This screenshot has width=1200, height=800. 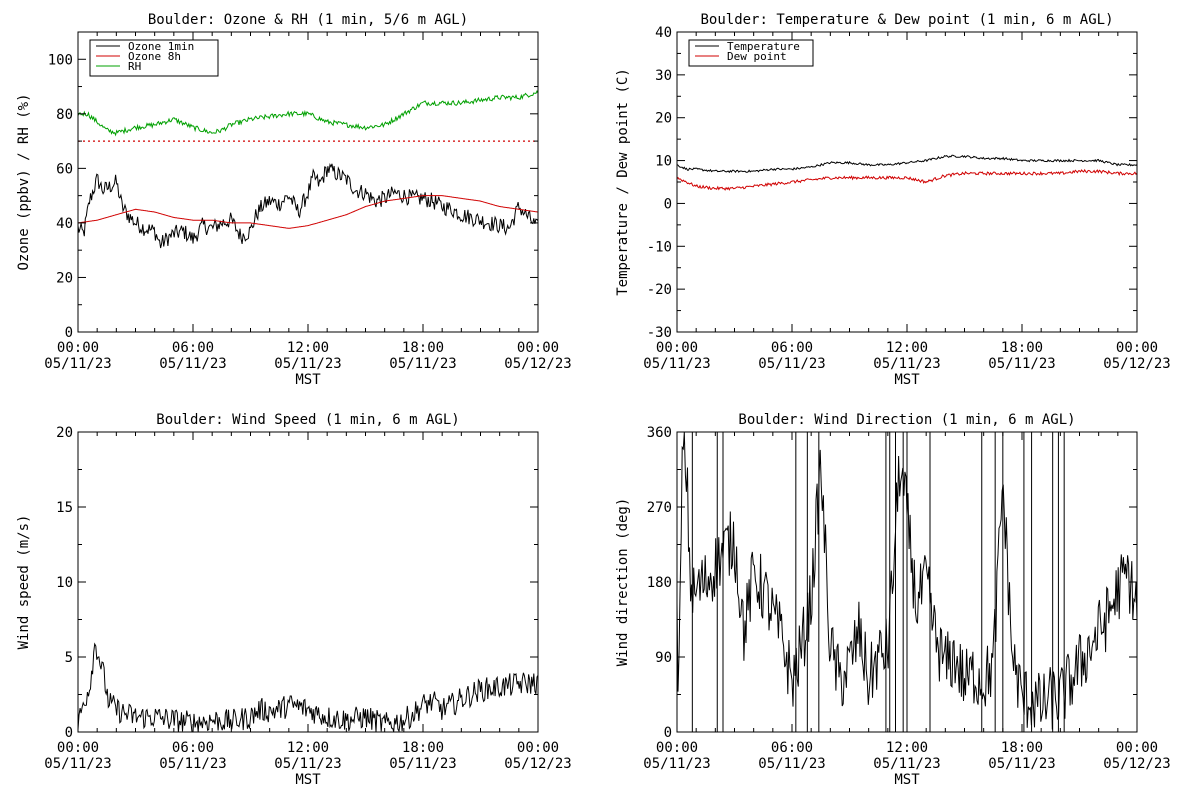 I want to click on legend-box, so click(x=751, y=53).